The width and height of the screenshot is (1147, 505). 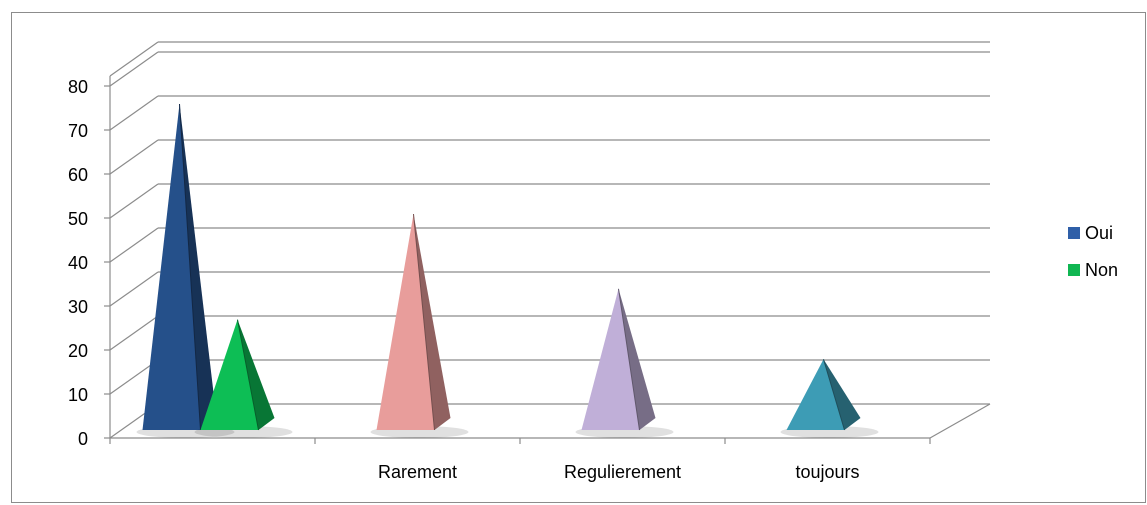 What do you see at coordinates (960, 421) in the screenshot?
I see `floor-right-edge` at bounding box center [960, 421].